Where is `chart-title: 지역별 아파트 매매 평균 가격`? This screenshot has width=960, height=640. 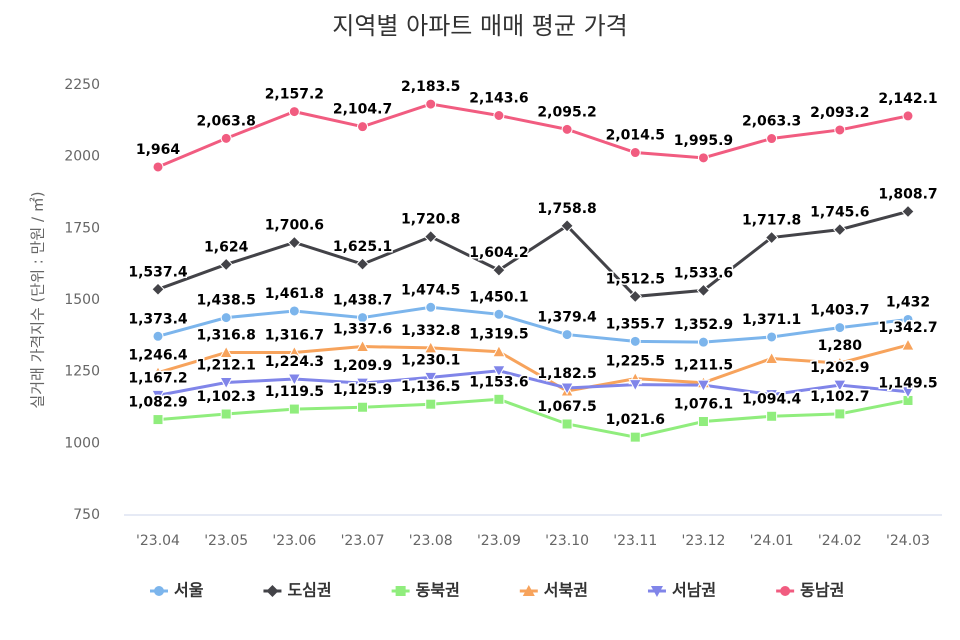 chart-title: 지역별 아파트 매매 평균 가격 is located at coordinates (479, 26).